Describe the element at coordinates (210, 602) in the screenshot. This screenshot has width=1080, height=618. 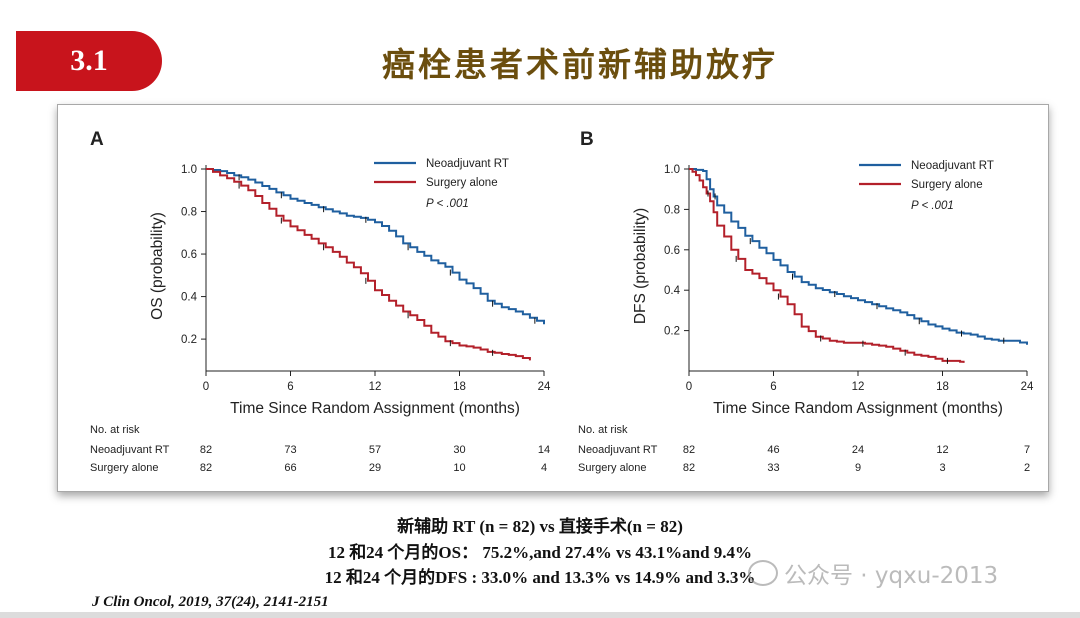
I see `citation: J Clin Oncol, 2019, 37(24), 2141-2151` at that location.